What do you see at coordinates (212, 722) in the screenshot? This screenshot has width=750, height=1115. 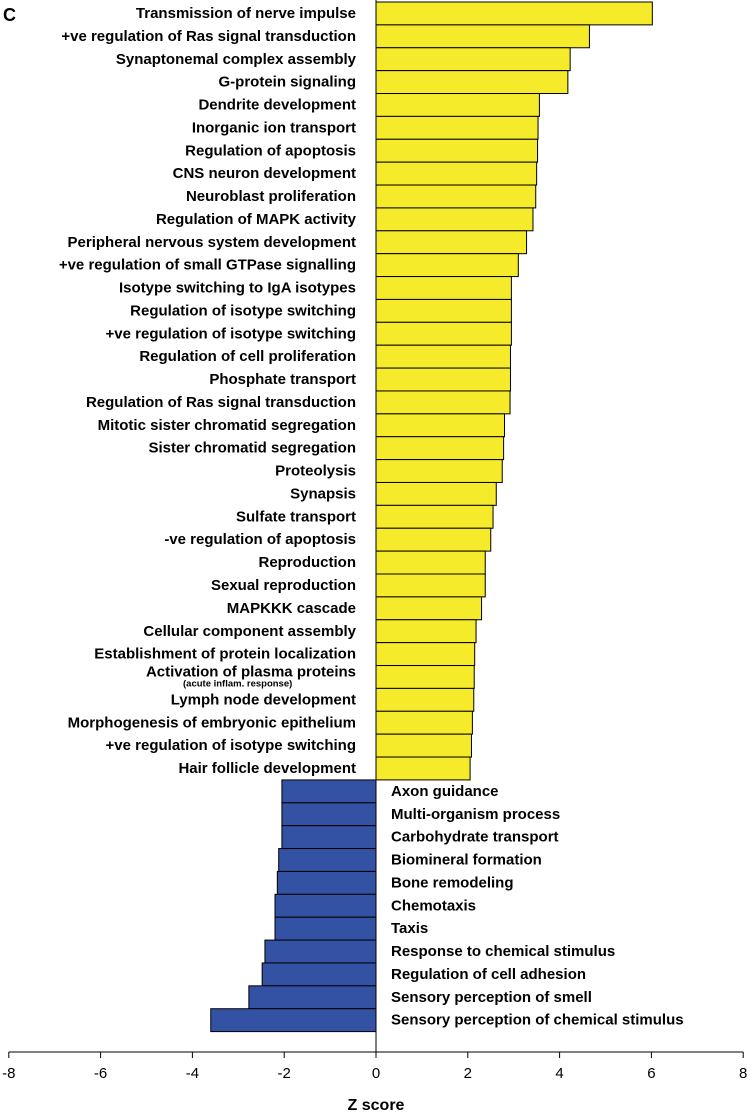 I see `category-label: Morphogenesis of embryonic epithelium` at bounding box center [212, 722].